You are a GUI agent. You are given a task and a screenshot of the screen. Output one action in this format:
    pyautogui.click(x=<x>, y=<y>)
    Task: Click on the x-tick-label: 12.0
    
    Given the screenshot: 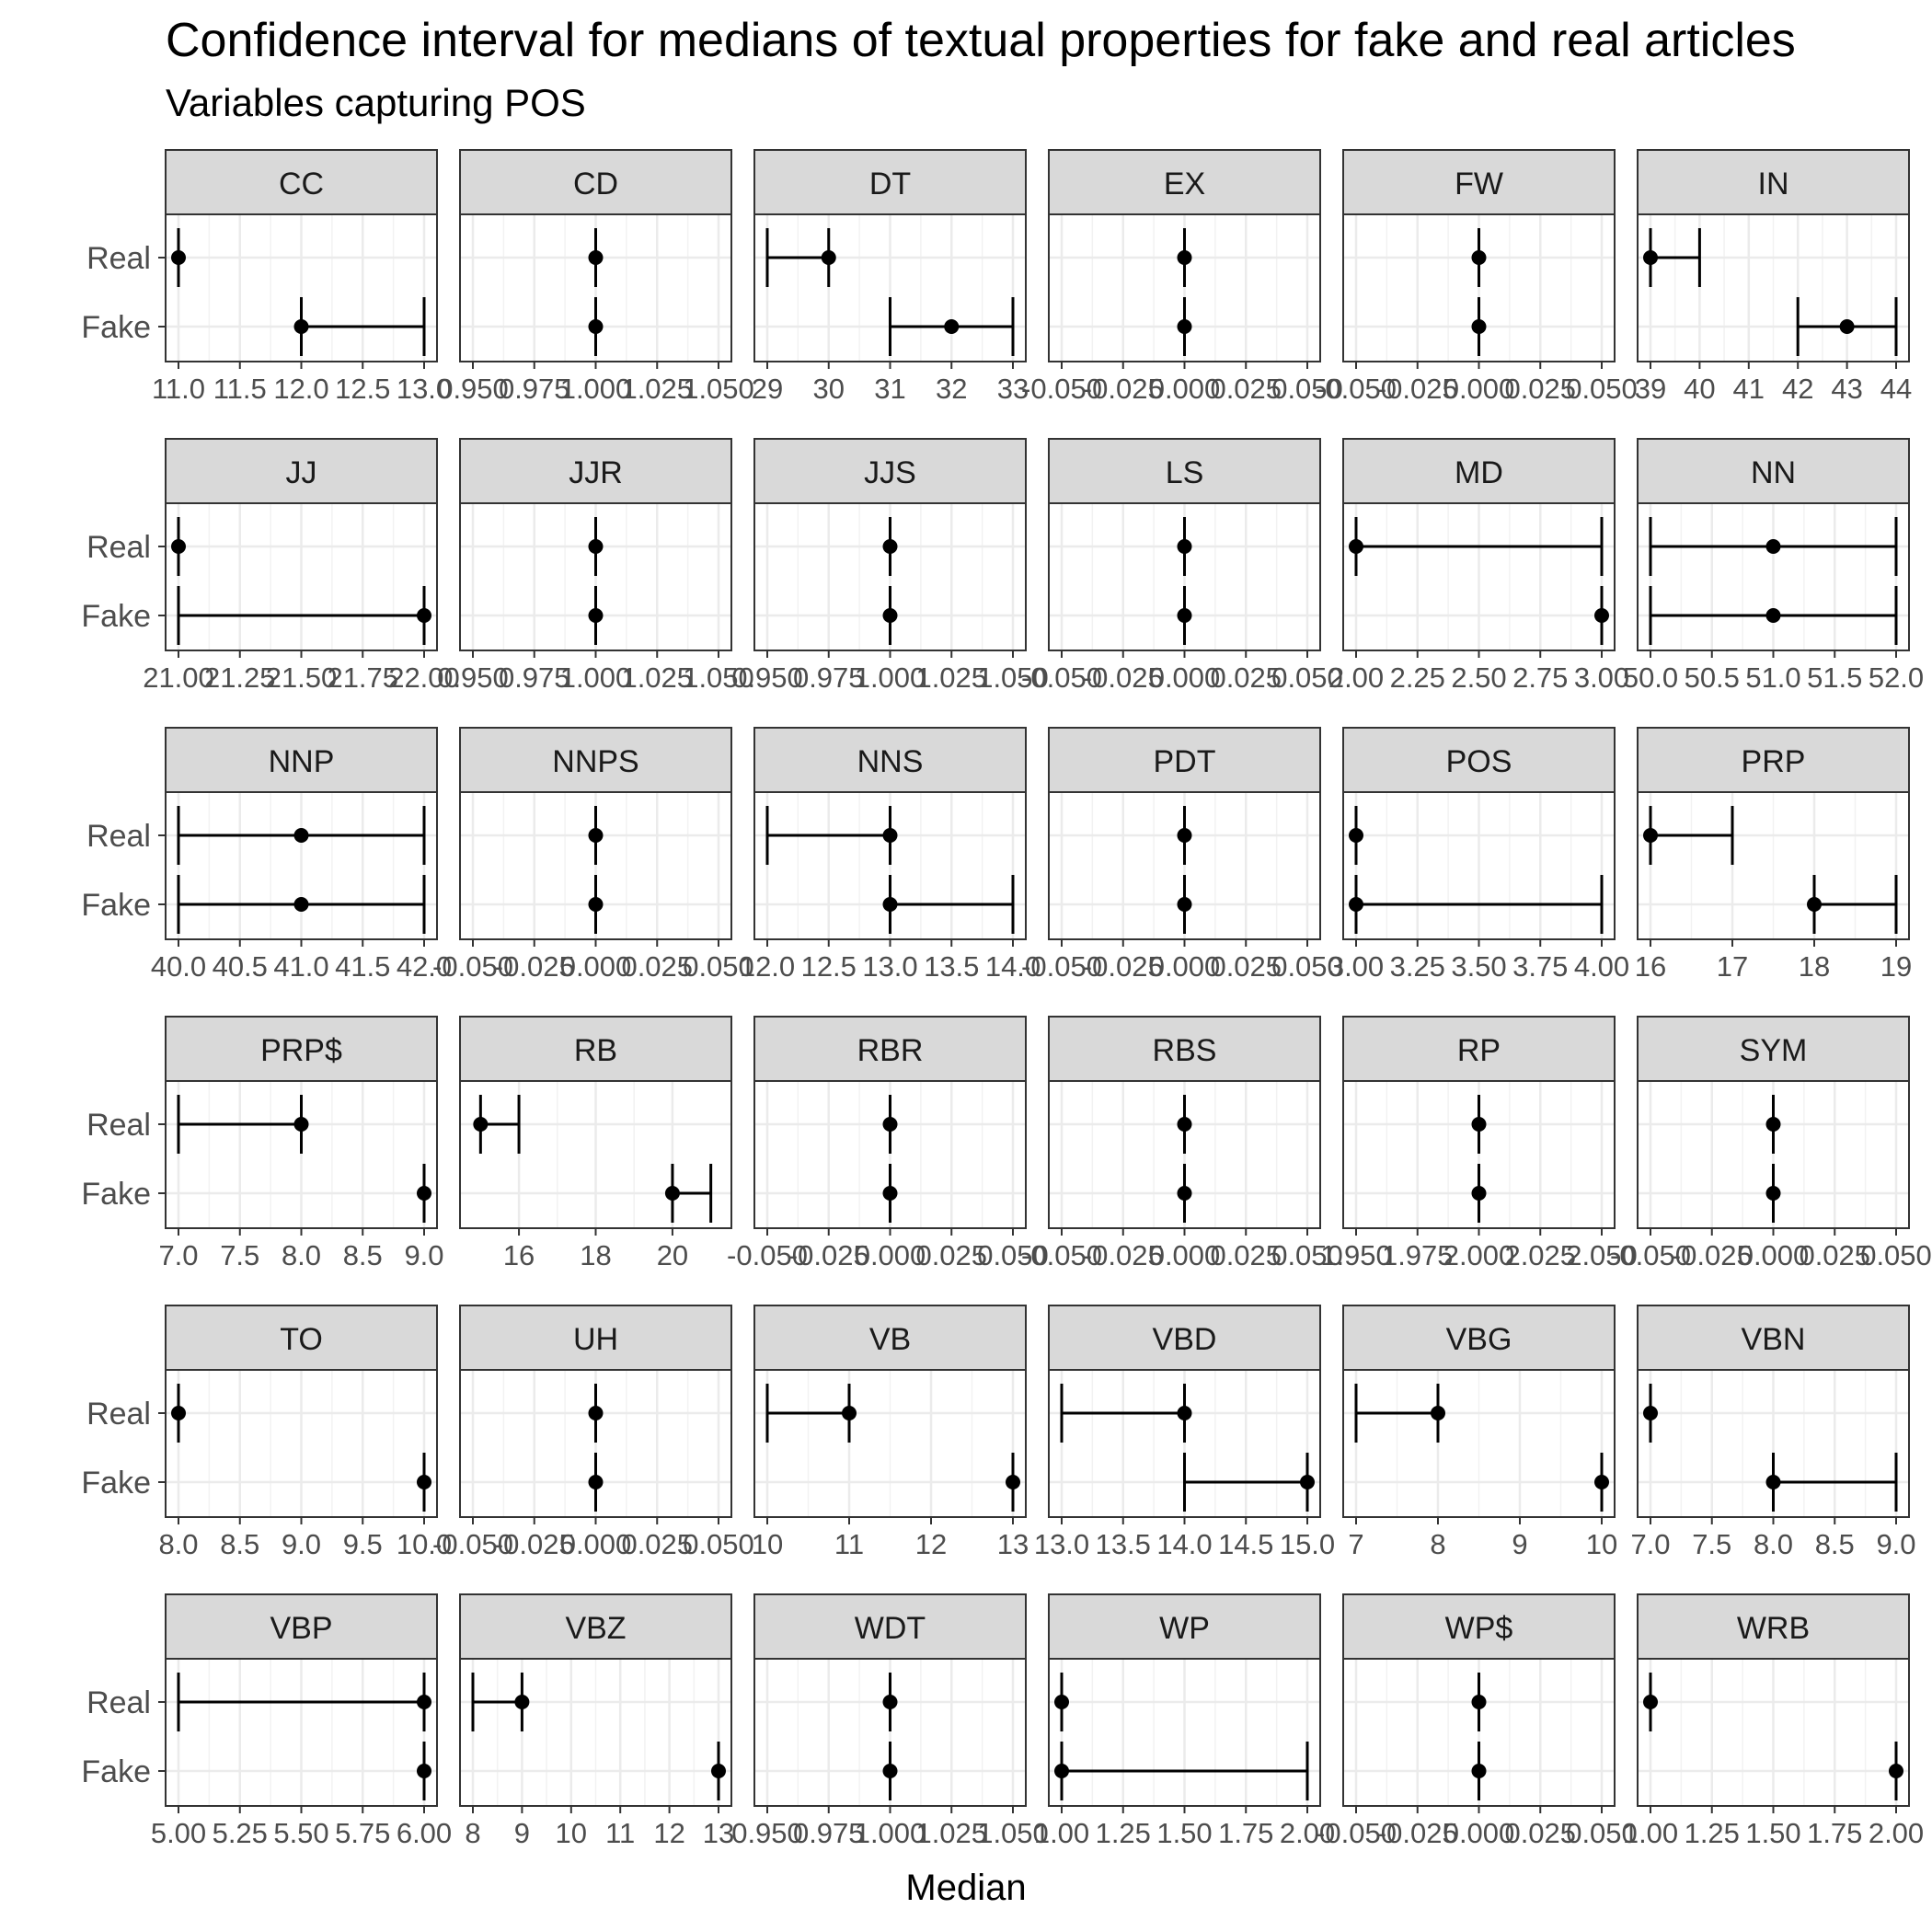 What is the action you would take?
    pyautogui.click(x=300, y=389)
    